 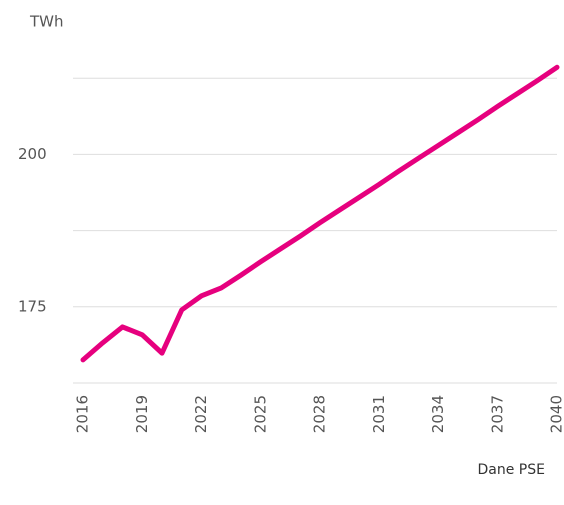 I want to click on x-tick-label: 2040, so click(x=556, y=414).